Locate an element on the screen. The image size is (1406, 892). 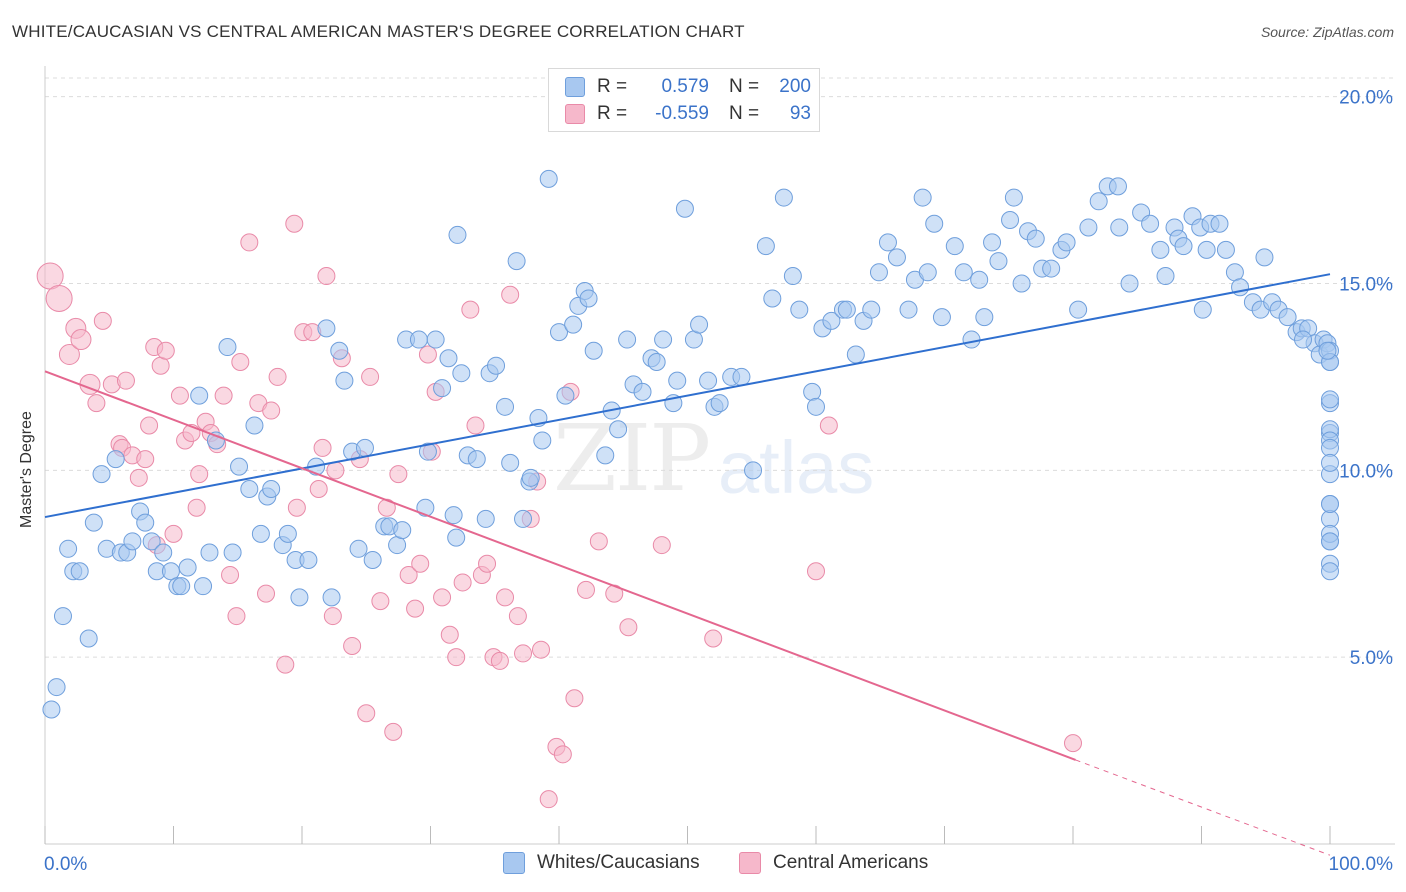
bottom-legend-label: Central Americans is located at coordinates (851, 862).